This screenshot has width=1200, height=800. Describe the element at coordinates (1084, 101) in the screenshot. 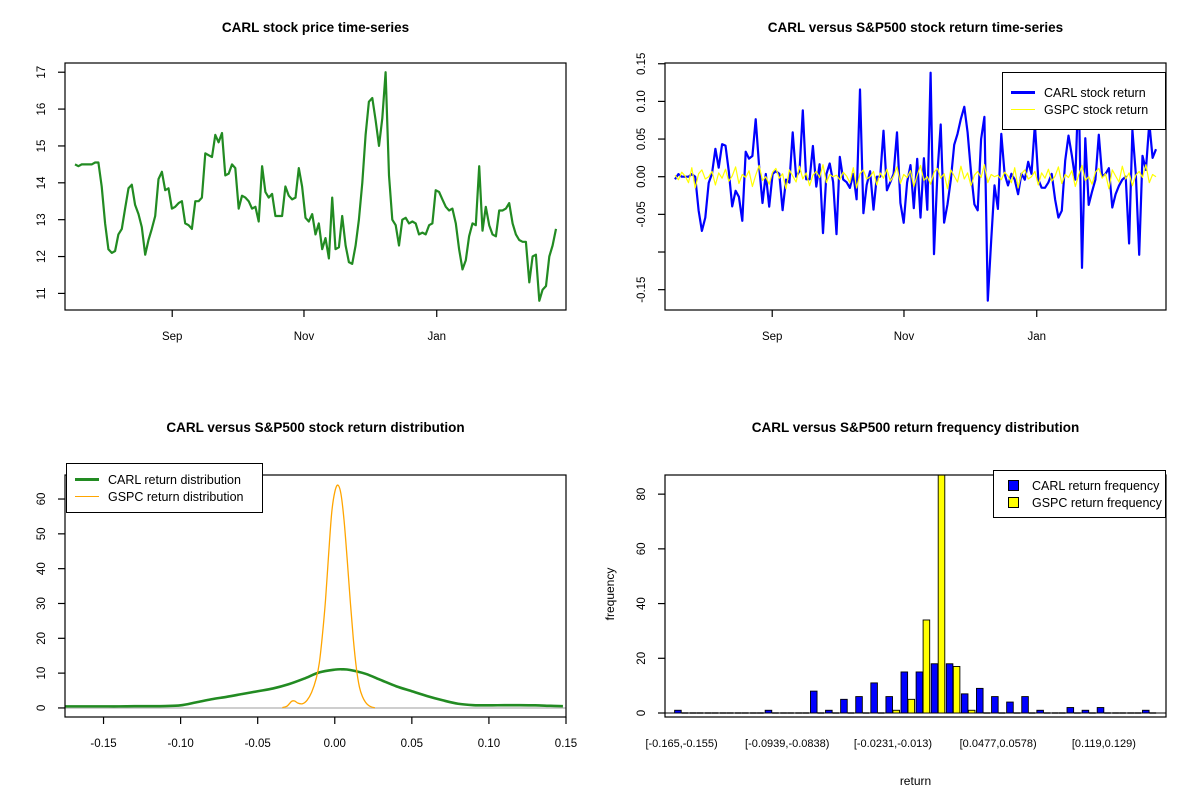

I see `legend-returns: CARL stock return GSPC stock return` at that location.